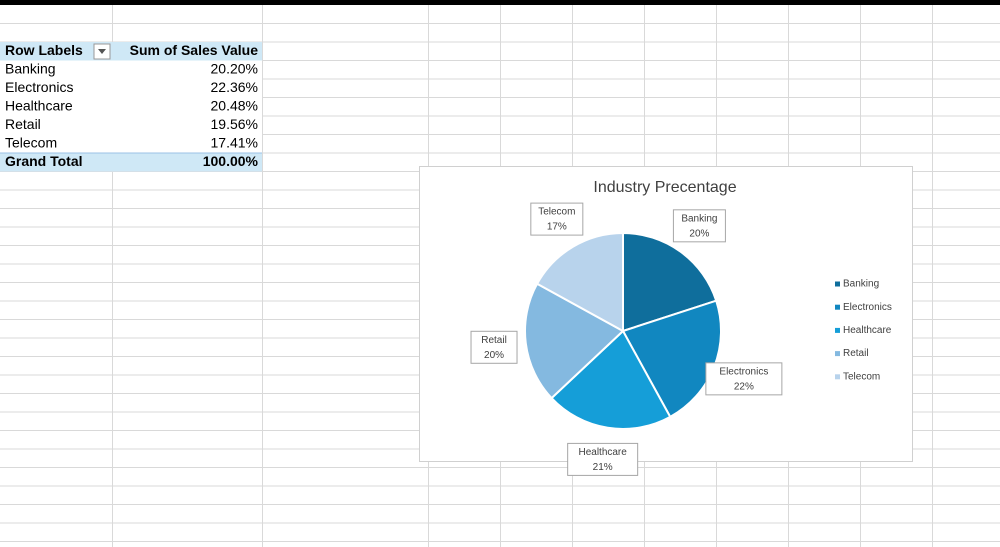 This screenshot has height=547, width=1000. Describe the element at coordinates (234, 105) in the screenshot. I see `row-value: 20.48%` at that location.